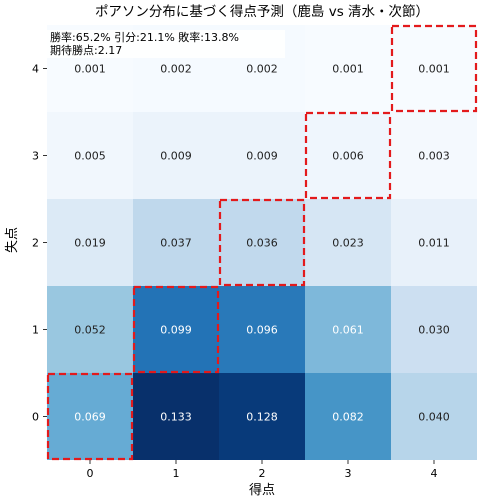  I want to click on cell-value-label: 0.061, so click(348, 330).